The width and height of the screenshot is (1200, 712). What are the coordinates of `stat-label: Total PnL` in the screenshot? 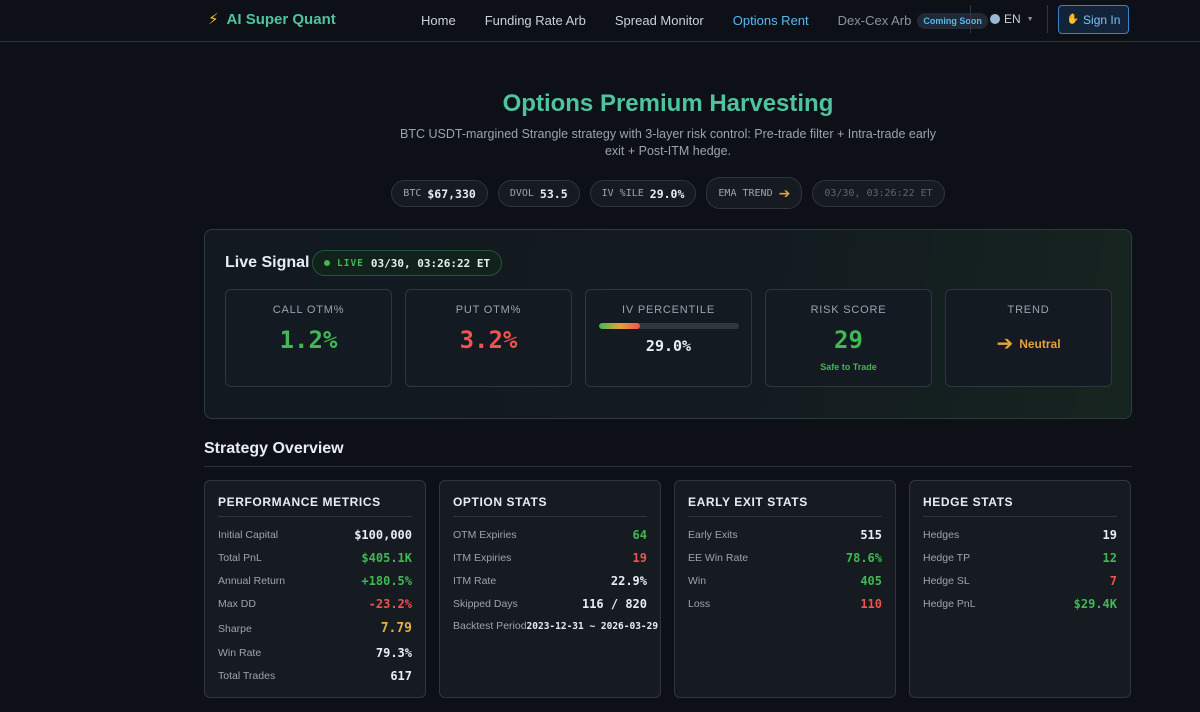 It's located at (240, 558).